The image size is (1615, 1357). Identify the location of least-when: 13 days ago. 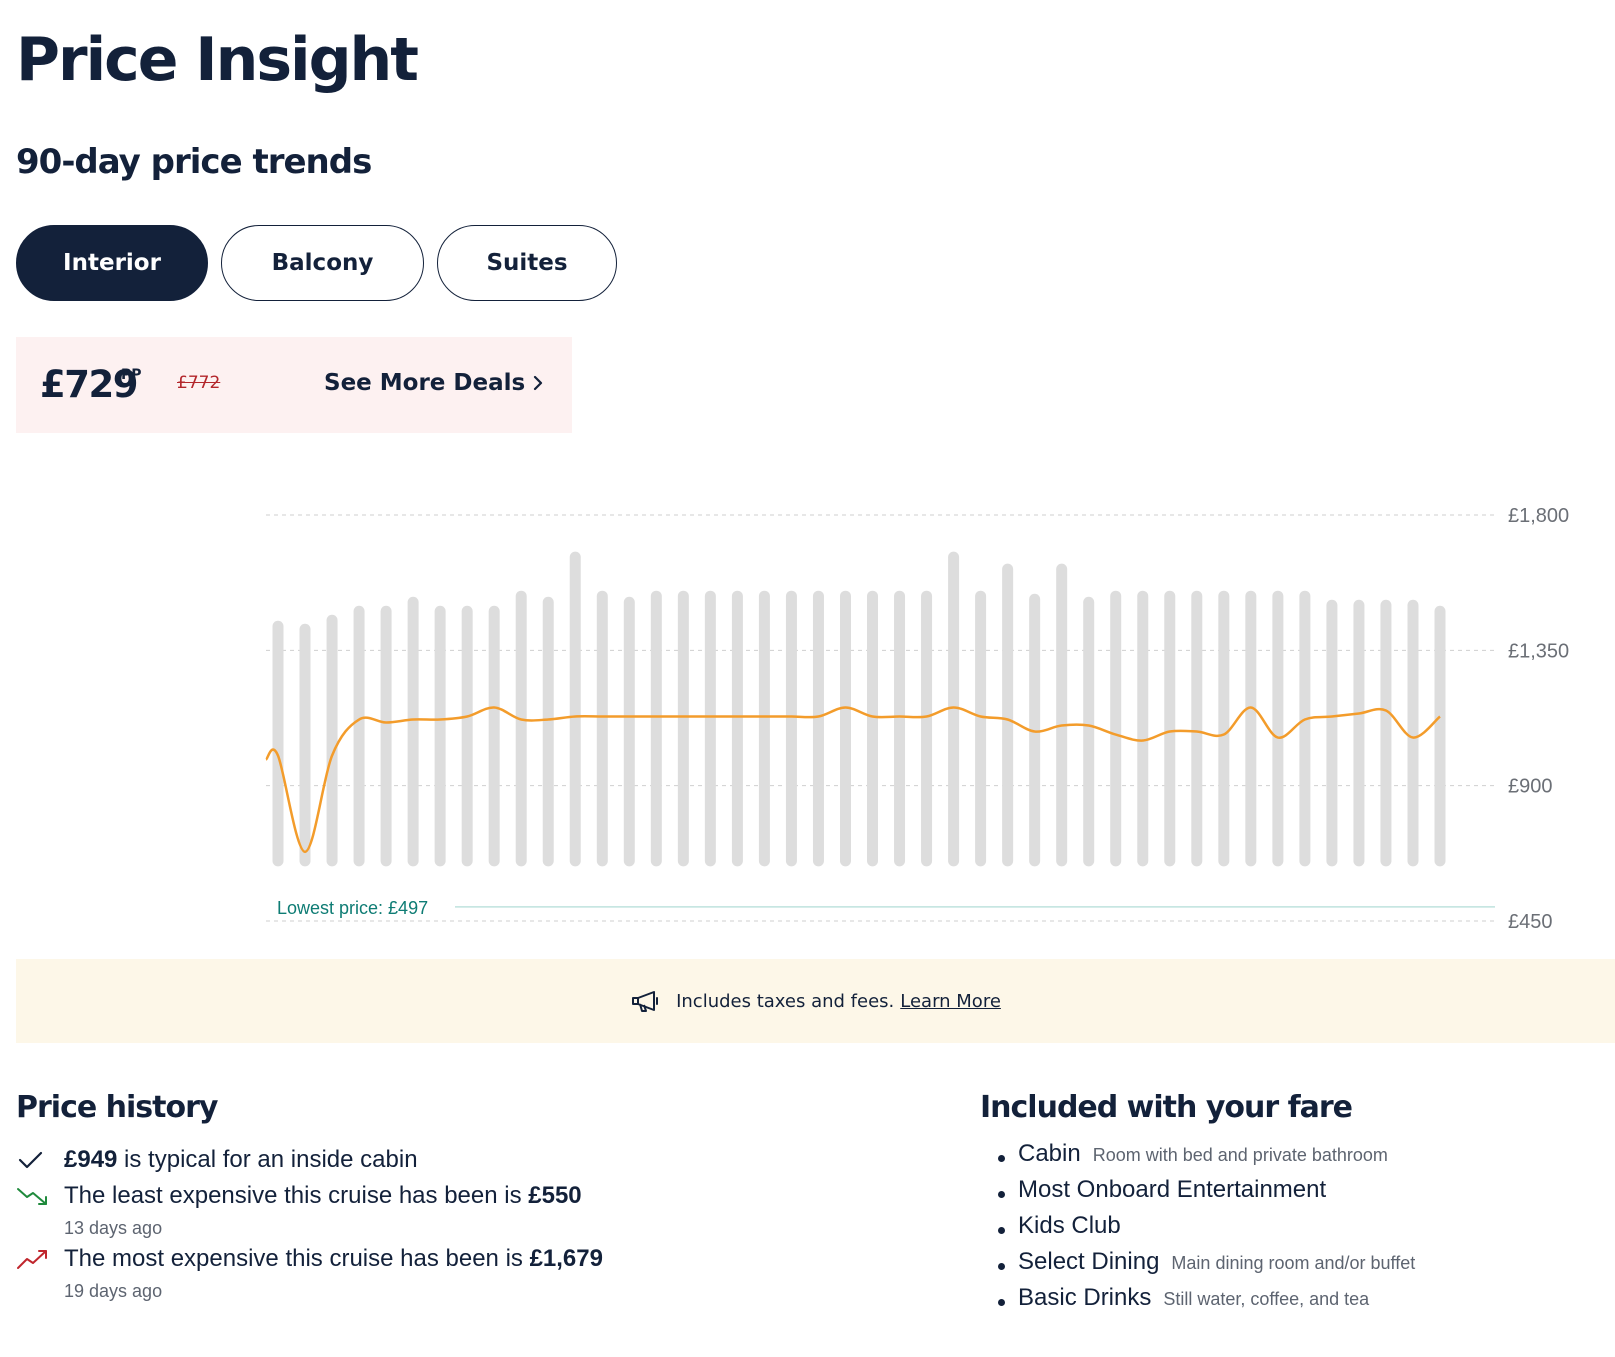
(113, 1228).